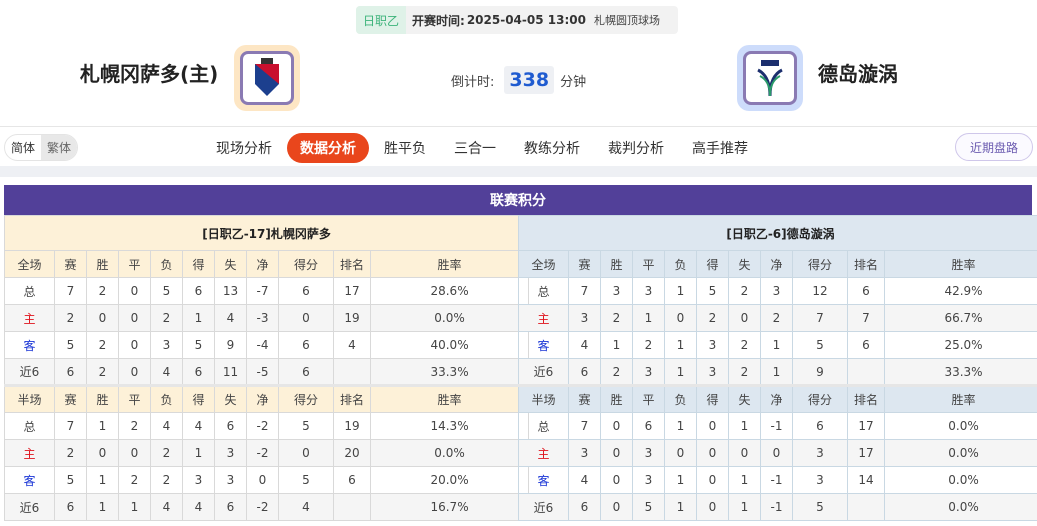  I want to click on home-crest-icon, so click(267, 78).